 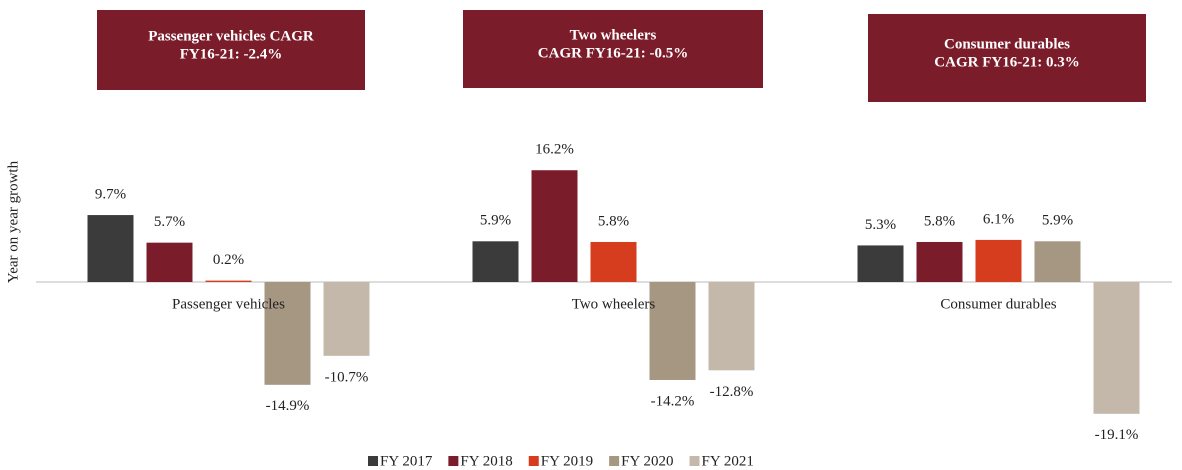 What do you see at coordinates (169, 222) in the screenshot?
I see `data-label: 5.7%` at bounding box center [169, 222].